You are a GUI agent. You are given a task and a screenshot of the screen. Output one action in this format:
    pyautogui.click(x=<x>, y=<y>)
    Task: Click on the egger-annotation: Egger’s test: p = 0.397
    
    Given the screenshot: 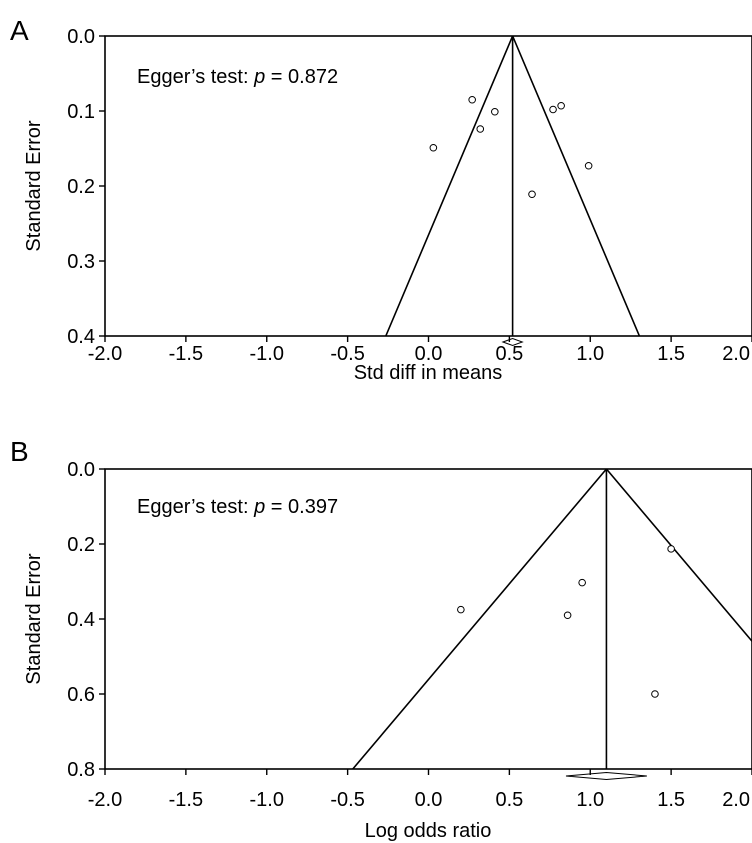 What is the action you would take?
    pyautogui.click(x=237, y=507)
    